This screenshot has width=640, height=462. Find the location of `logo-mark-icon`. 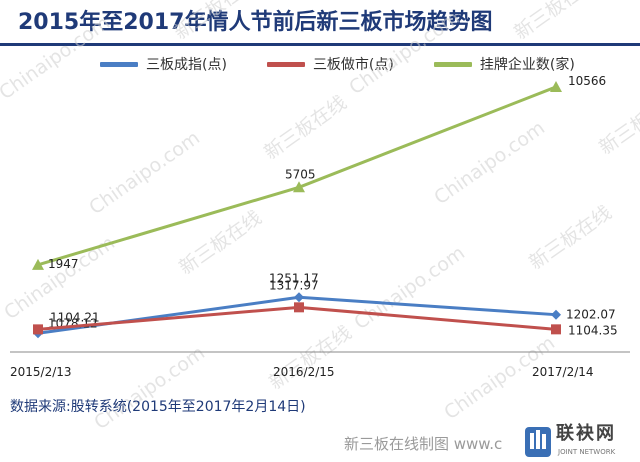

logo-mark-icon is located at coordinates (538, 442).